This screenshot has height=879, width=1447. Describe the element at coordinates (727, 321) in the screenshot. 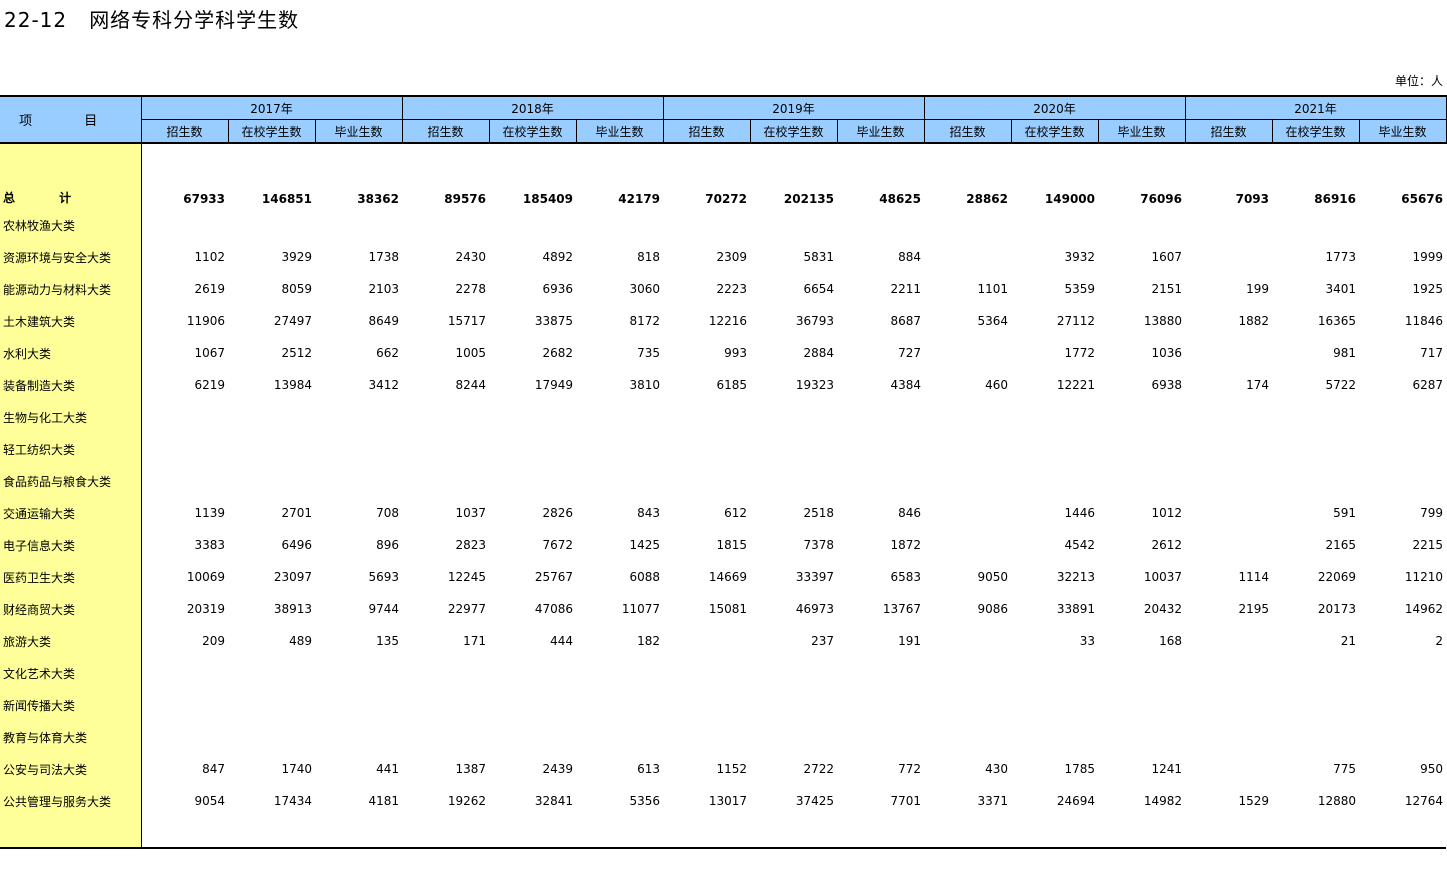

I see `data-cell: 12216` at that location.